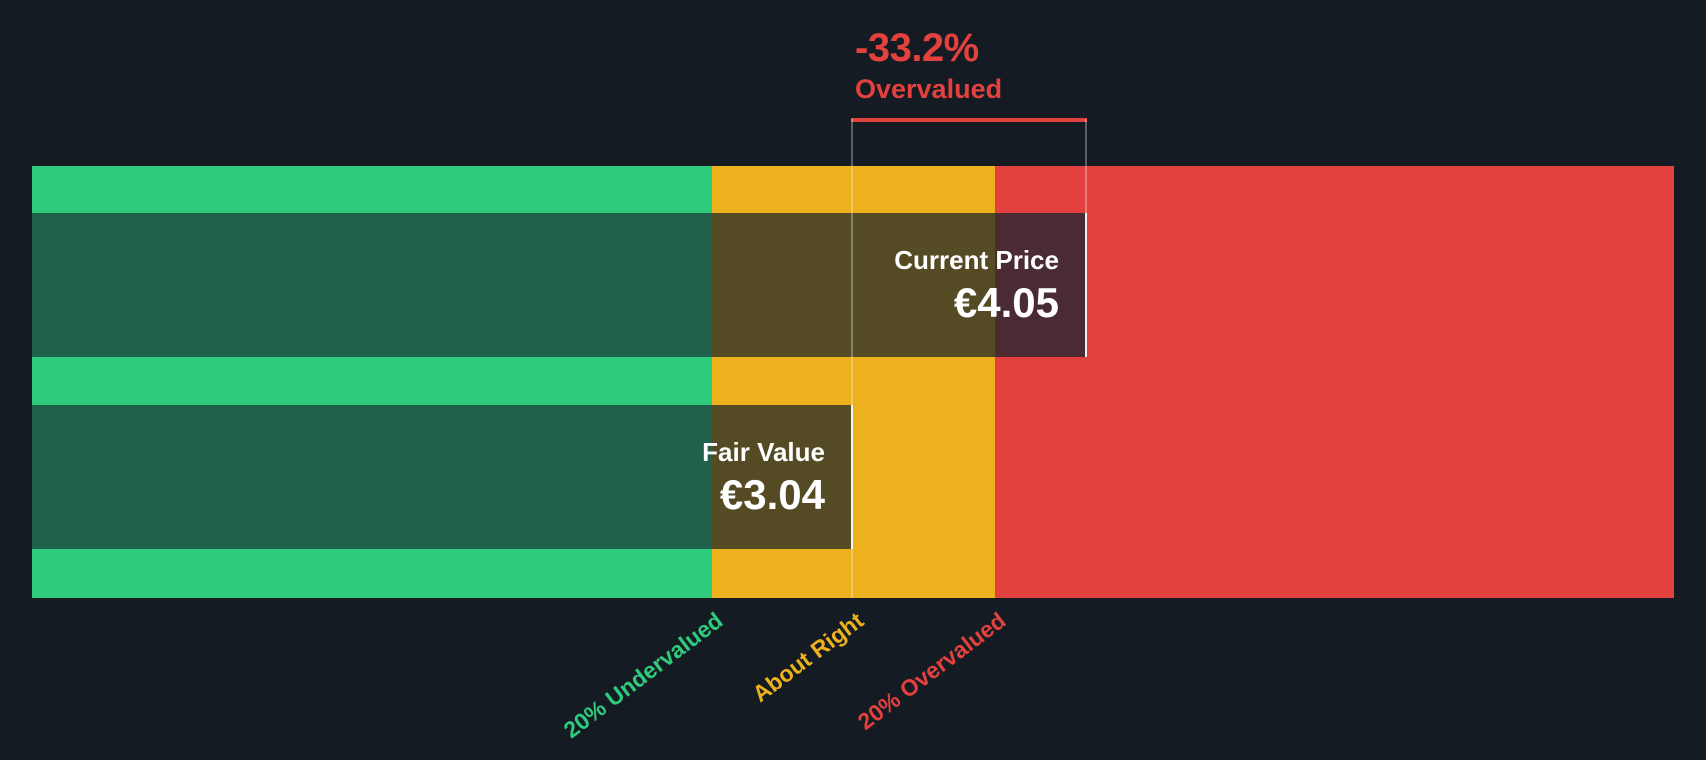  Describe the element at coordinates (442, 477) in the screenshot. I see `fair-value-bar: Fair Value €3.04` at that location.